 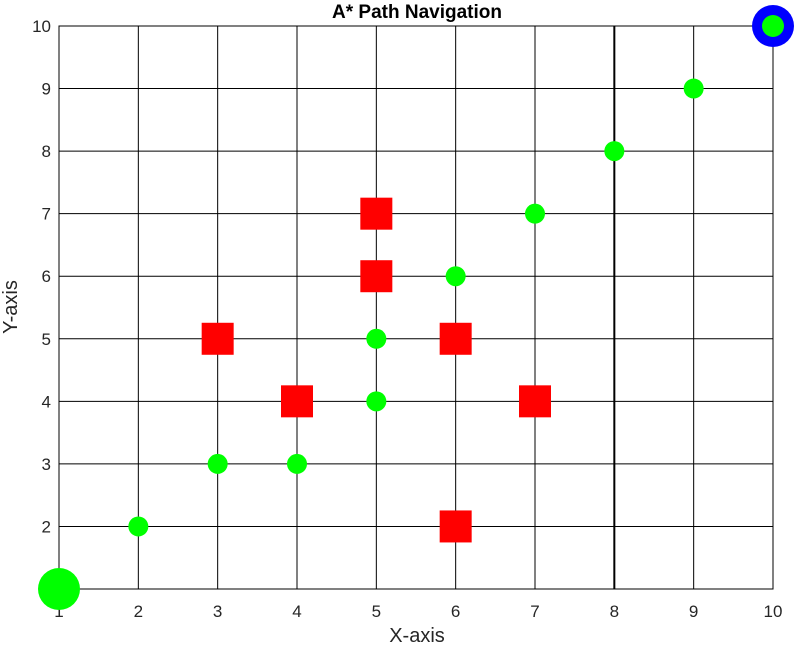 What do you see at coordinates (417, 635) in the screenshot?
I see `x-axis-label: X-axis` at bounding box center [417, 635].